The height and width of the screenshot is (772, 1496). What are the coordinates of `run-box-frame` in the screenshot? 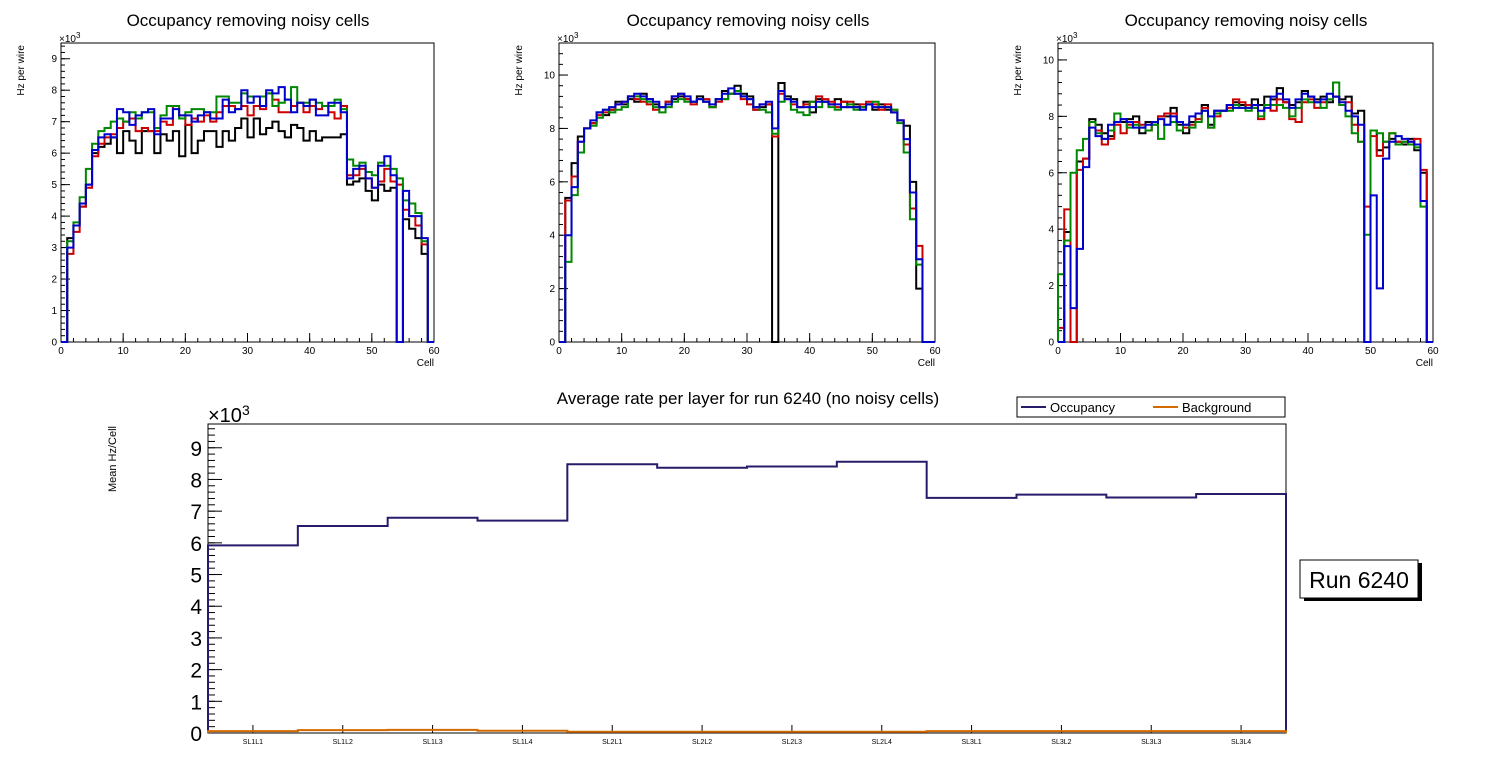 It's located at (1359, 579).